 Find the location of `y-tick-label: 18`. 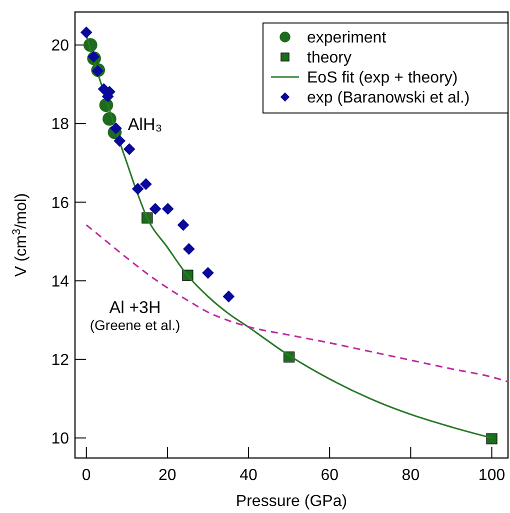

y-tick-label: 18 is located at coordinates (60, 125).